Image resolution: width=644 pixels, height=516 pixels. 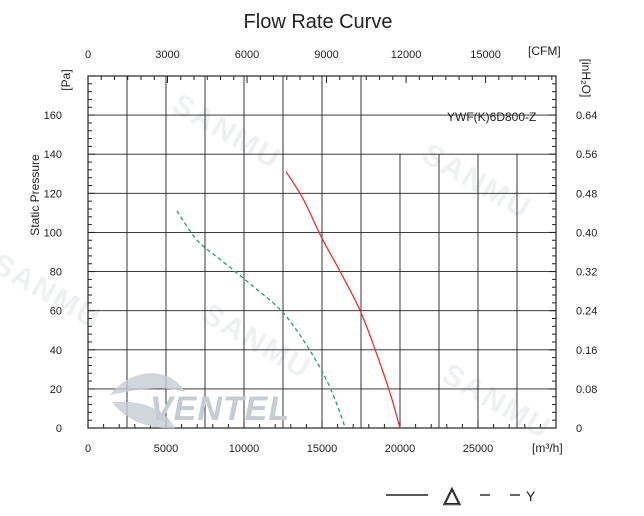 What do you see at coordinates (586, 194) in the screenshot?
I see `y-tick-label-right: 0.48` at bounding box center [586, 194].